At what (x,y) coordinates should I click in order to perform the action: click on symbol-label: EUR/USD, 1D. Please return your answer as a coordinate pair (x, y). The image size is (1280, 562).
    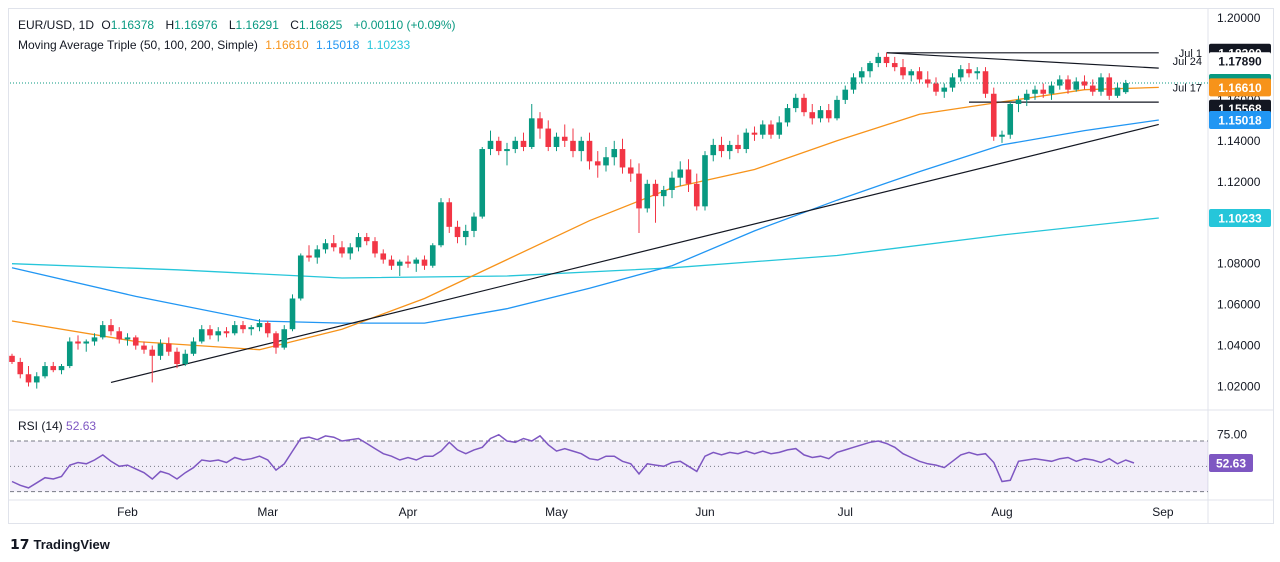
    Looking at the image, I should click on (56, 25).